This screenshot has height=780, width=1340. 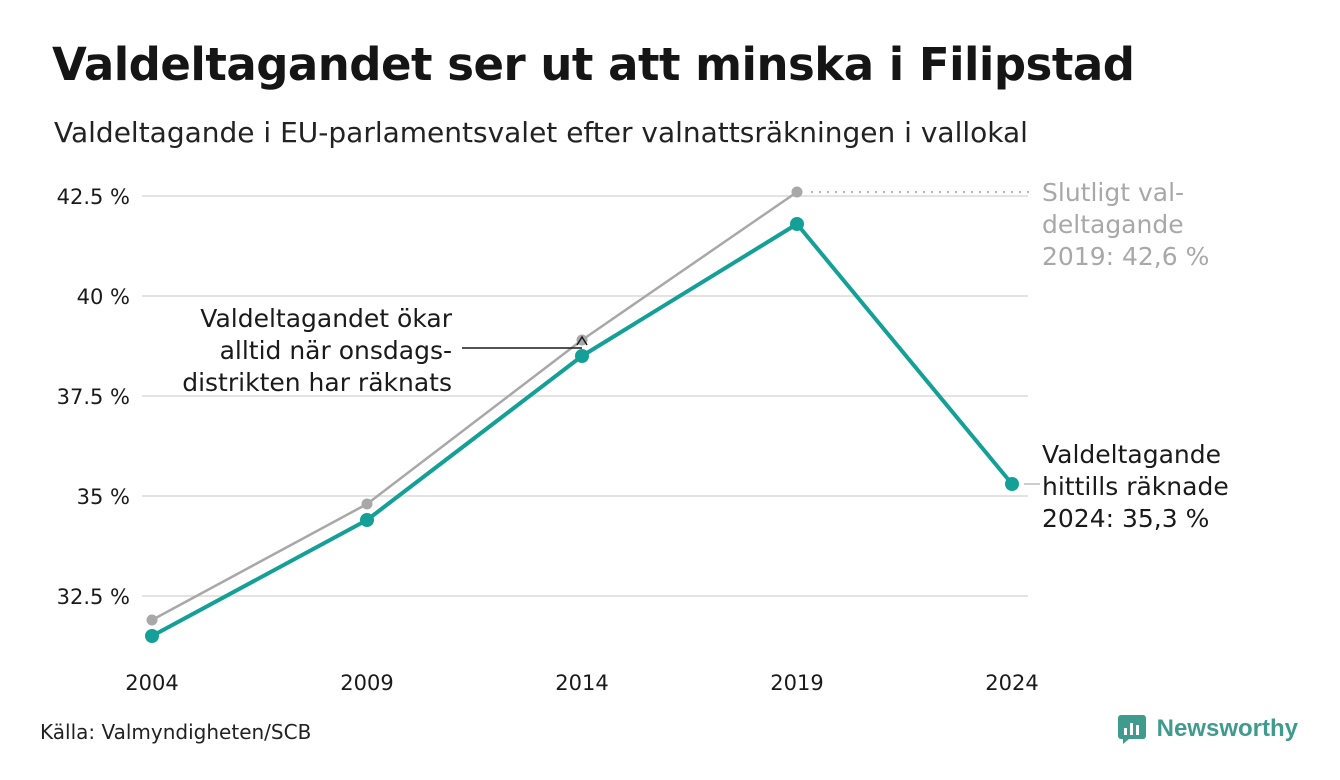 What do you see at coordinates (581, 683) in the screenshot?
I see `x-tick-label: 2014` at bounding box center [581, 683].